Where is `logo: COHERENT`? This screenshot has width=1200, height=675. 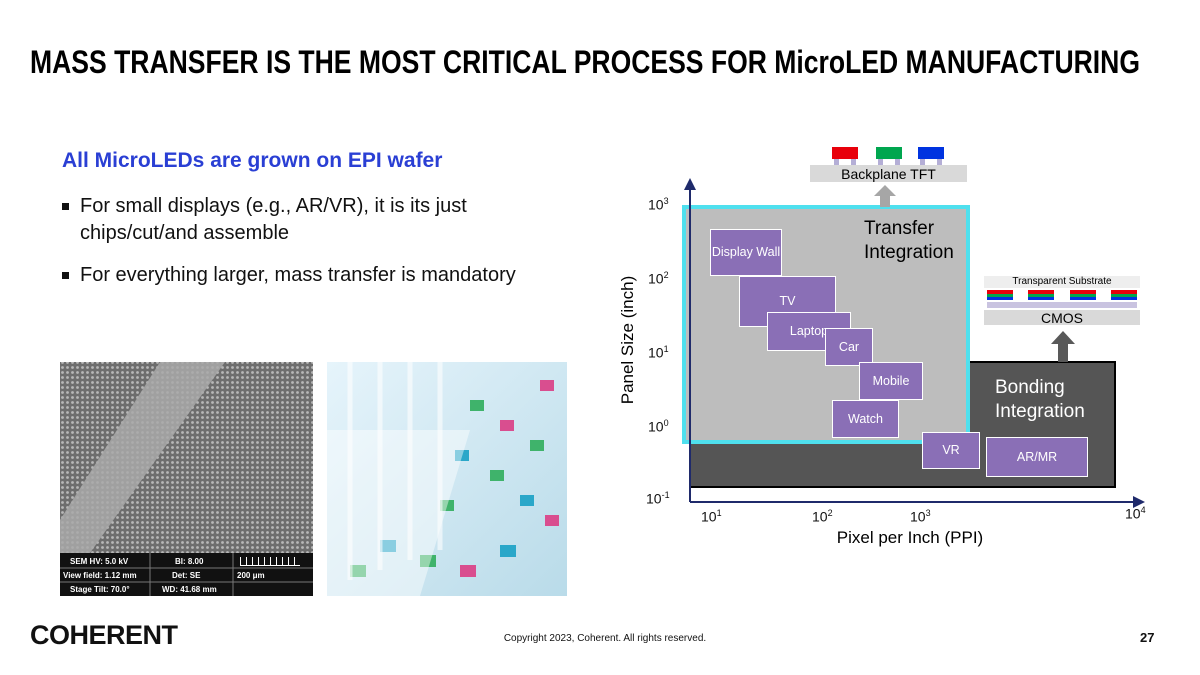 logo: COHERENT is located at coordinates (104, 635).